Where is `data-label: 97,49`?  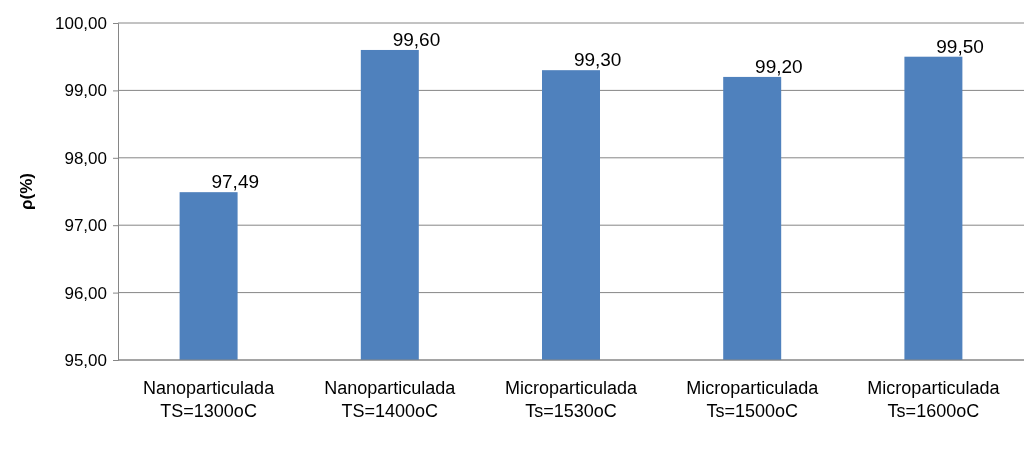
data-label: 97,49 is located at coordinates (235, 182).